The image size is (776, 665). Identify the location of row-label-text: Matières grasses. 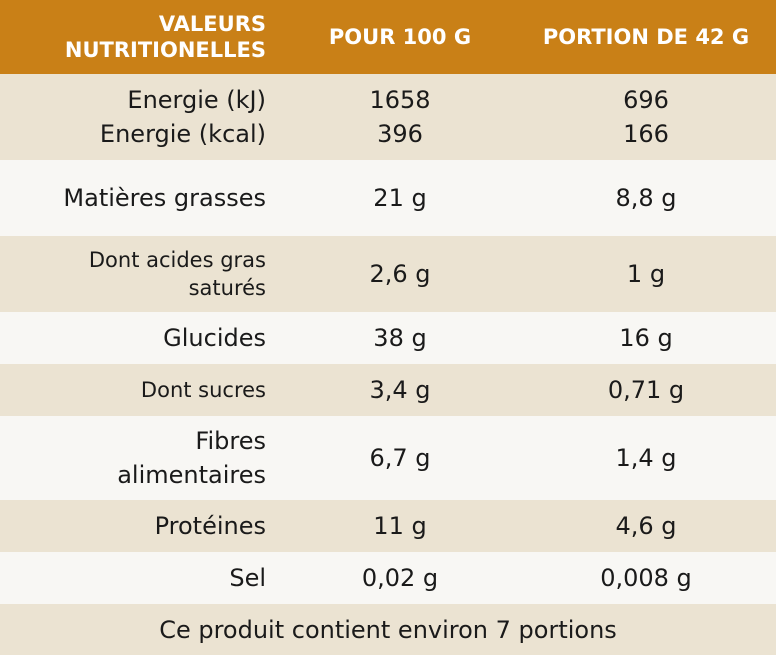
(164, 198).